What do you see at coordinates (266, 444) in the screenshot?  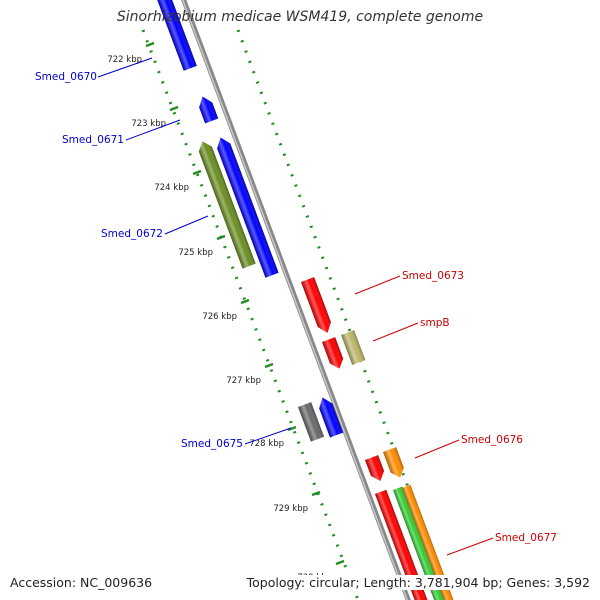 I see `tick-label: 728 kbp` at bounding box center [266, 444].